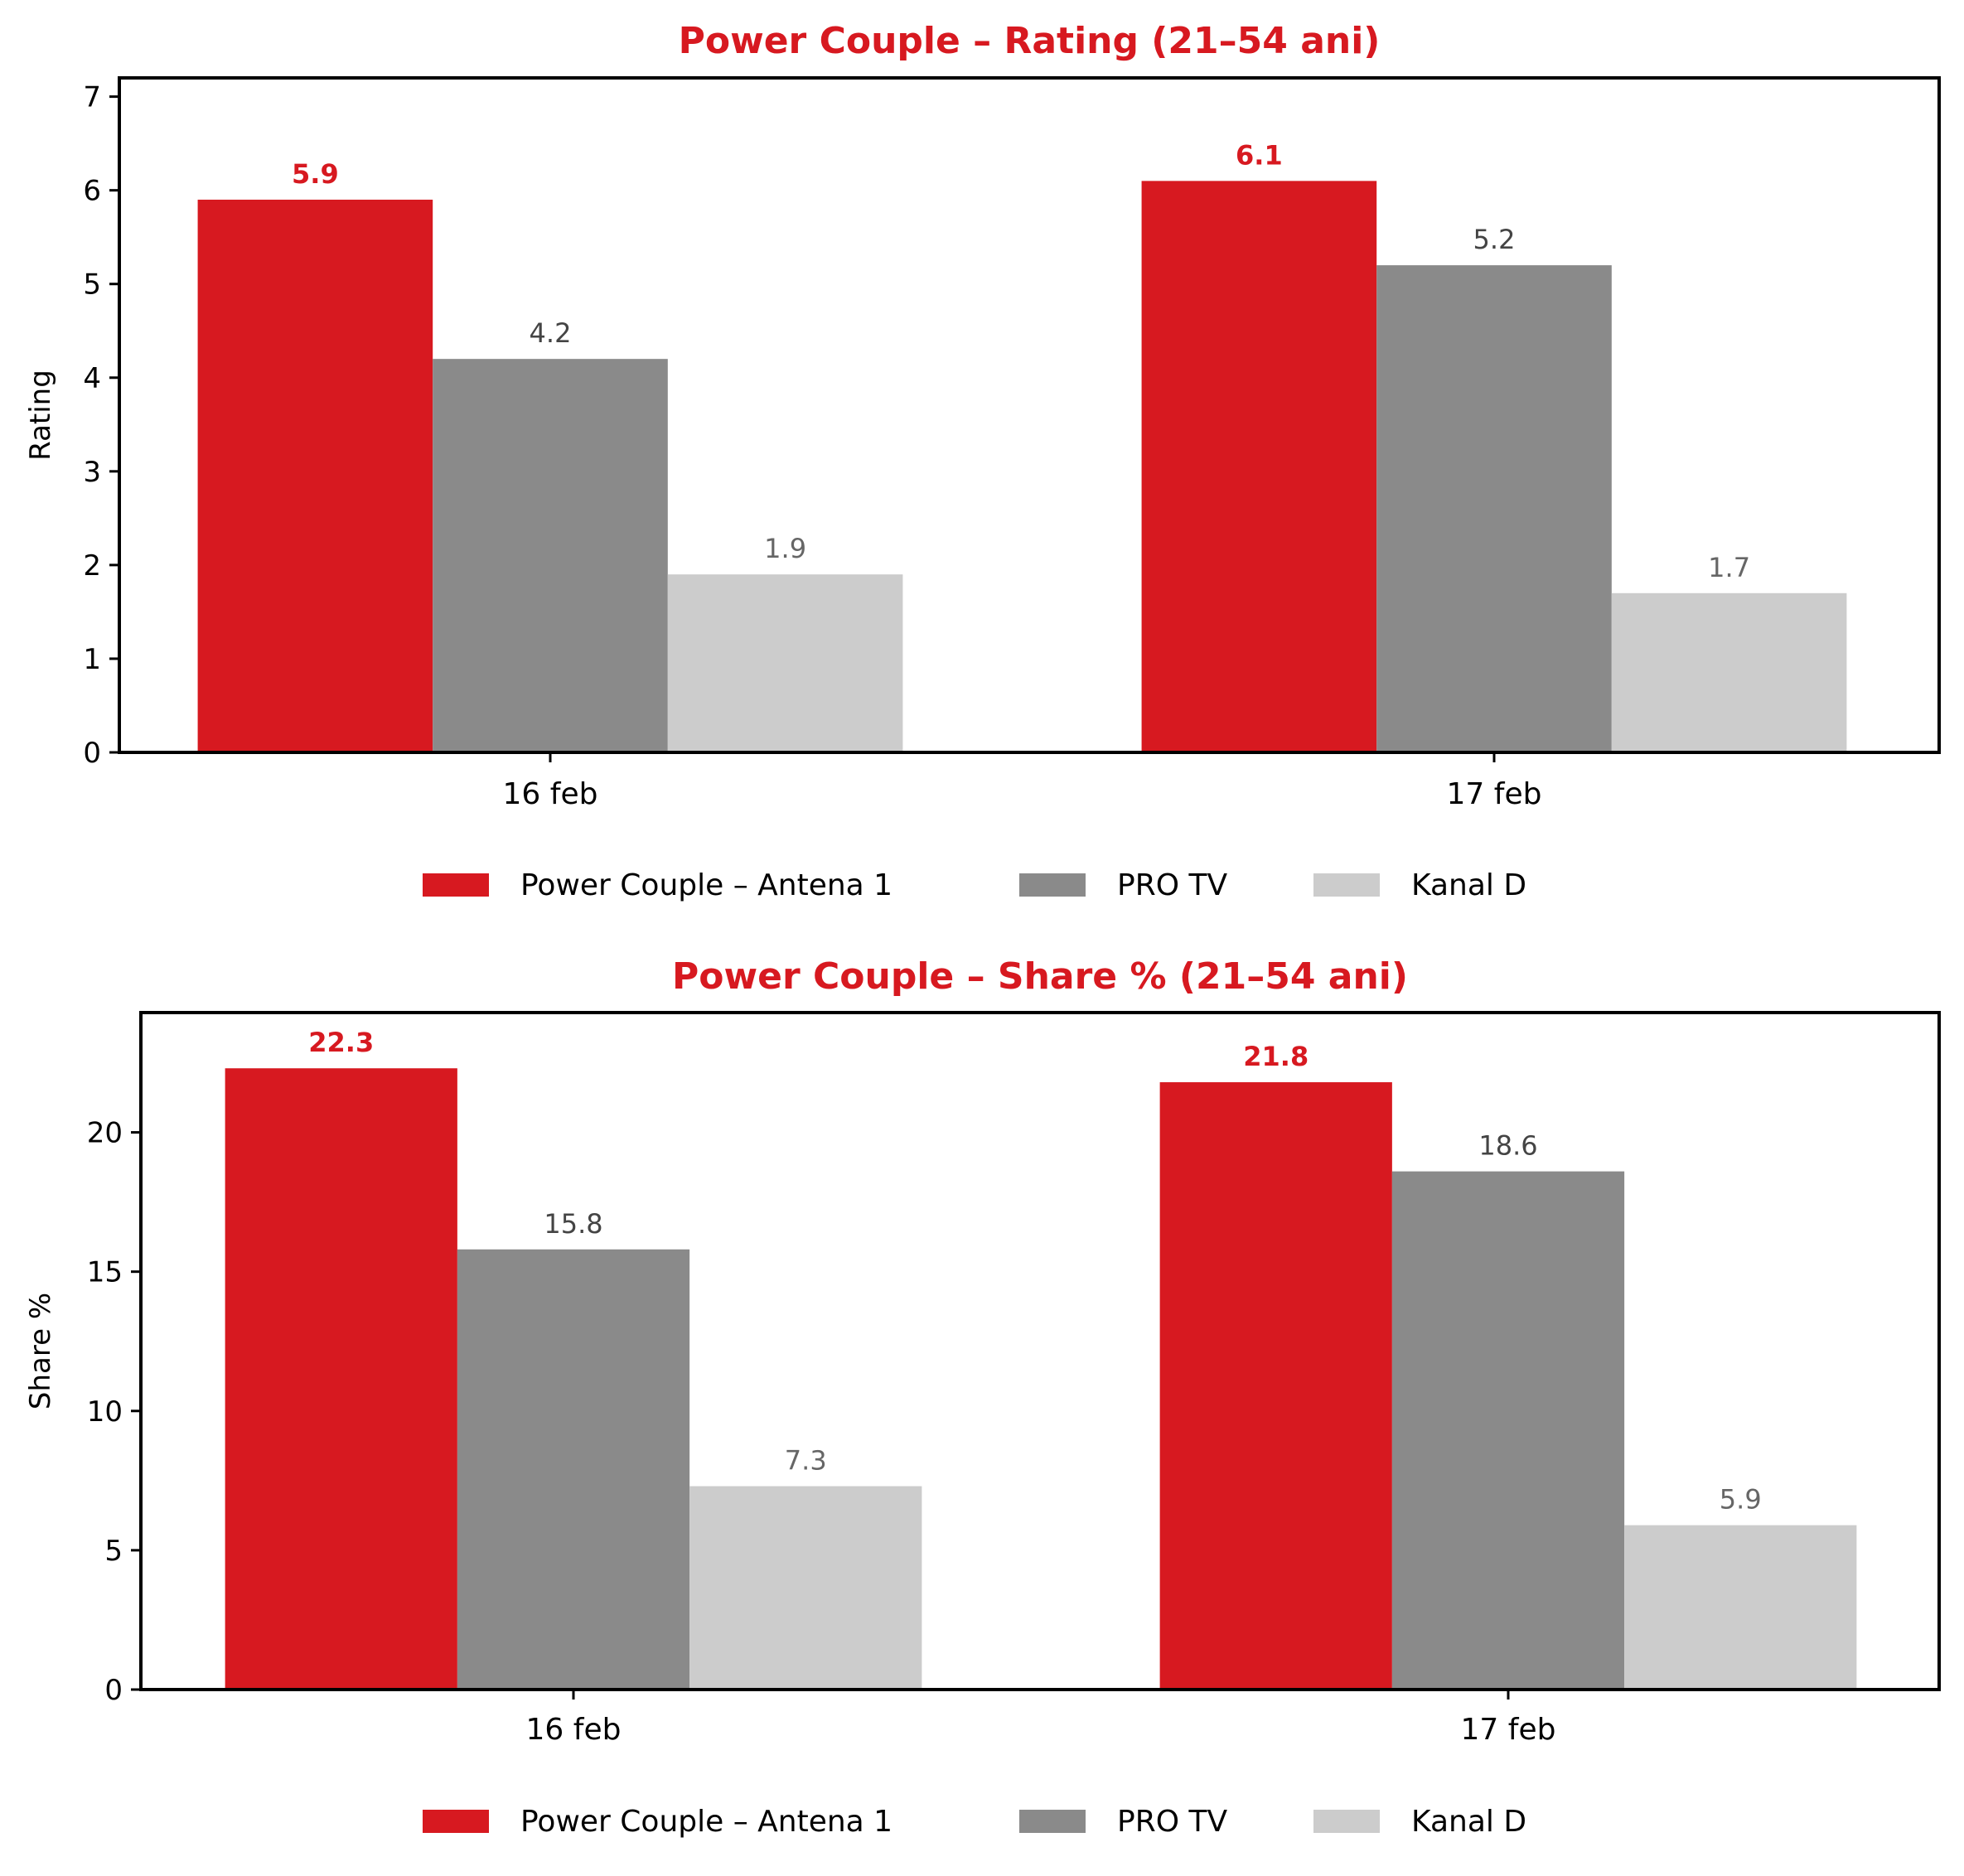 This screenshot has height=1876, width=1964. What do you see at coordinates (105, 1272) in the screenshot?
I see `y-tick-label: 15` at bounding box center [105, 1272].